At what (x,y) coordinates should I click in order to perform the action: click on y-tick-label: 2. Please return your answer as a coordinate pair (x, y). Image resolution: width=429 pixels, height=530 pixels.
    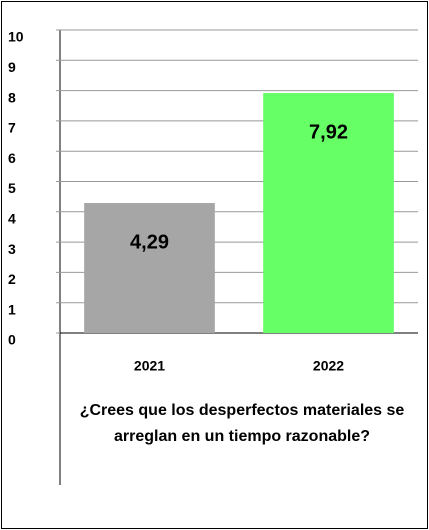
    Looking at the image, I should click on (12, 279).